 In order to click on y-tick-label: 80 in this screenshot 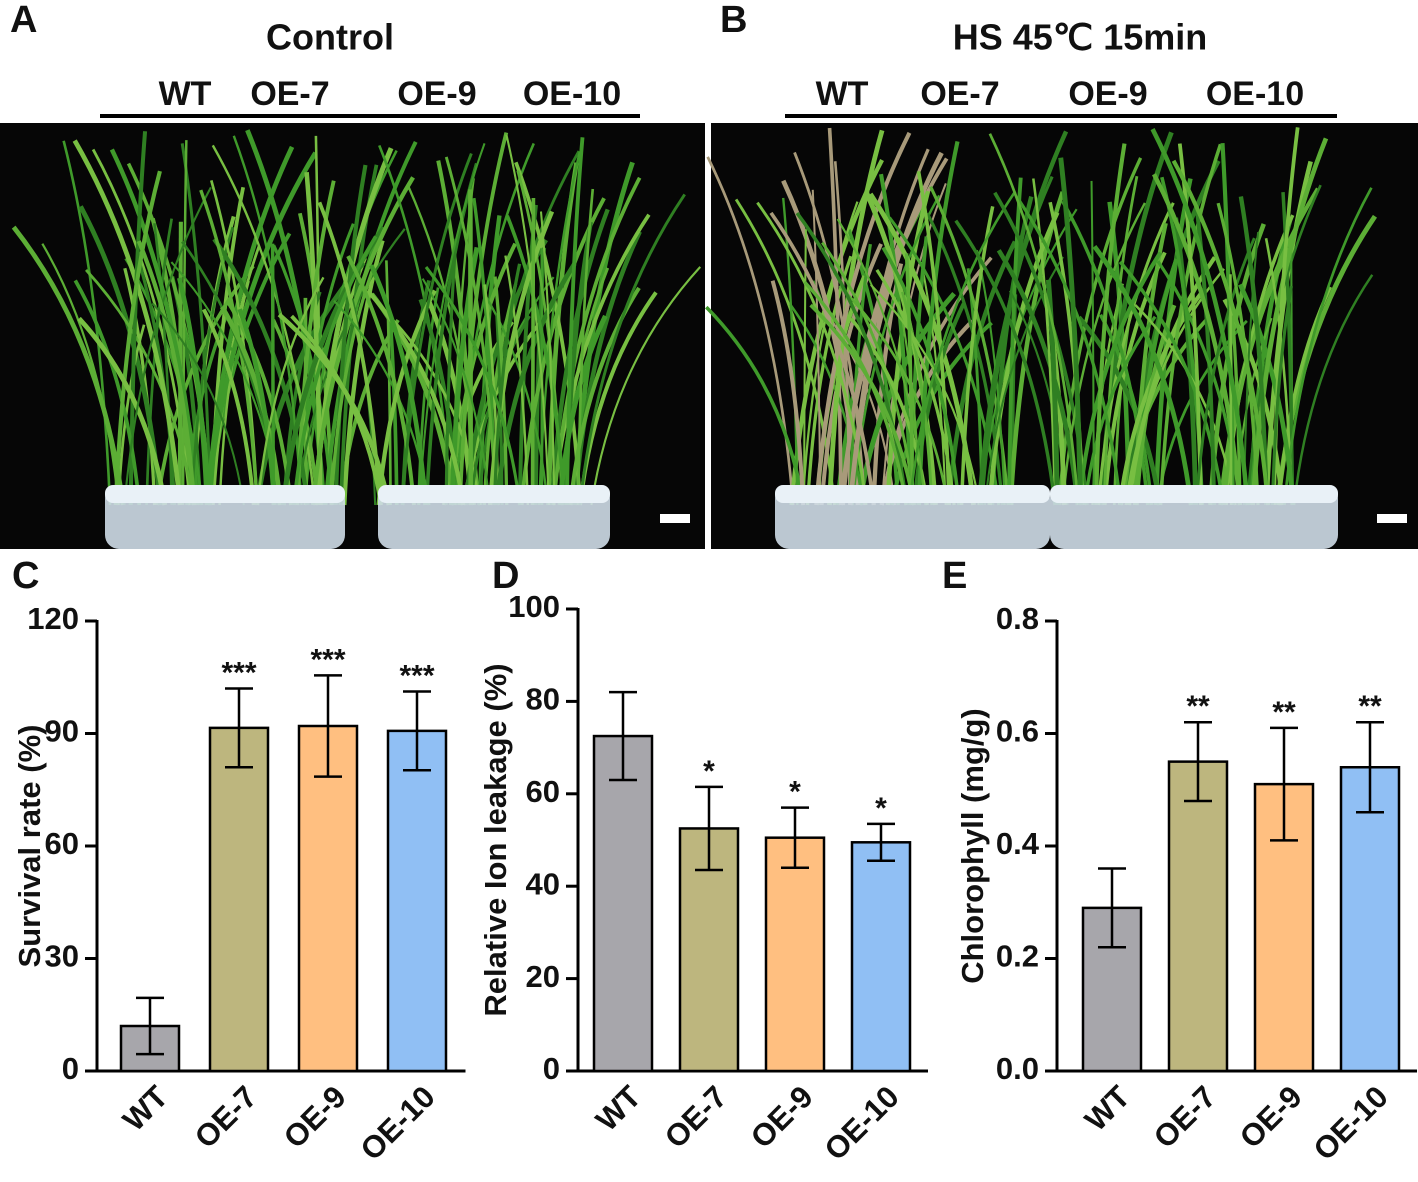, I will do `click(543, 699)`.